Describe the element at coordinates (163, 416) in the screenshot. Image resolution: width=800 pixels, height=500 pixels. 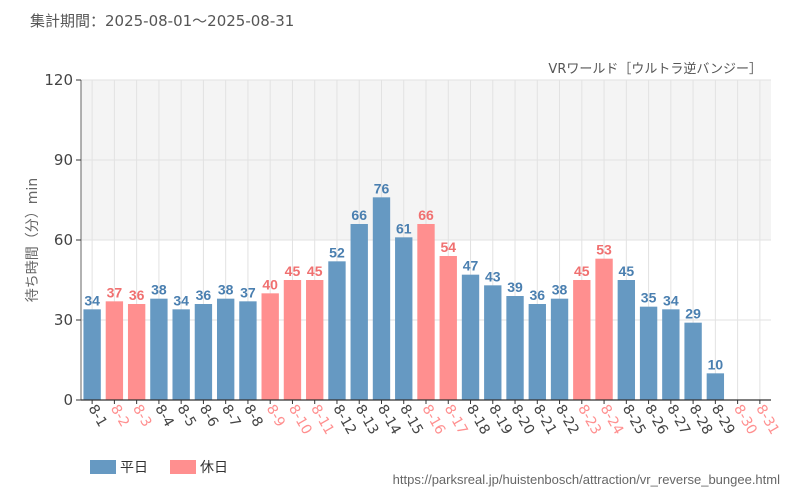
I see `x-tick-label-8-4: 8-4` at that location.